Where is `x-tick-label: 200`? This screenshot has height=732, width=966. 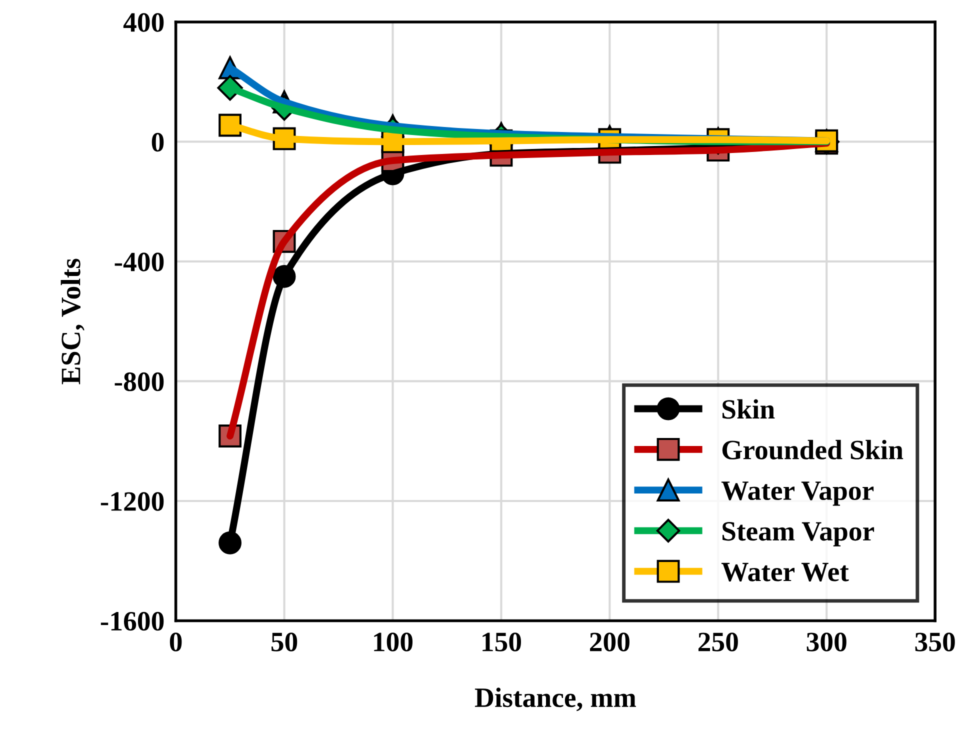 x-tick-label: 200 is located at coordinates (610, 642).